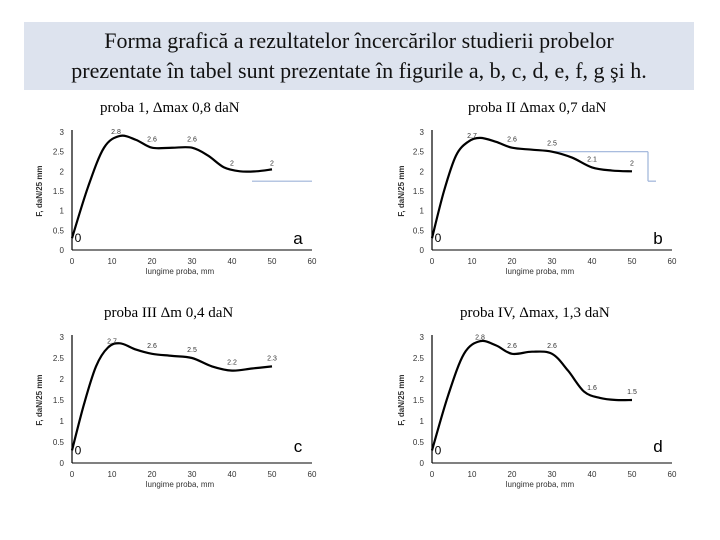 This screenshot has height=540, width=720. Describe the element at coordinates (657, 238) in the screenshot. I see `chart-b-letter: b` at that location.